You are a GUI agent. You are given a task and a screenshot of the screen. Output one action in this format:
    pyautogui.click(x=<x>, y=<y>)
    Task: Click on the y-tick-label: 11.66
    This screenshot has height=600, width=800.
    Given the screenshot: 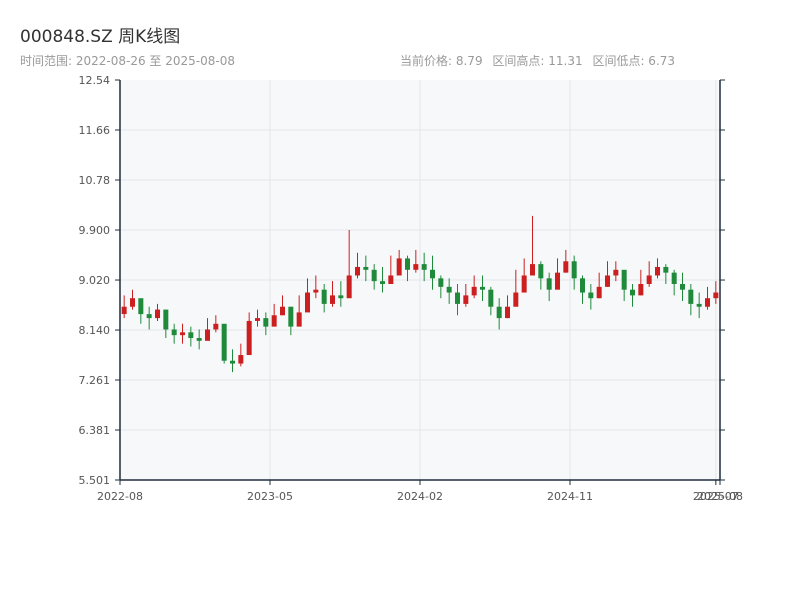 What is the action you would take?
    pyautogui.click(x=95, y=130)
    